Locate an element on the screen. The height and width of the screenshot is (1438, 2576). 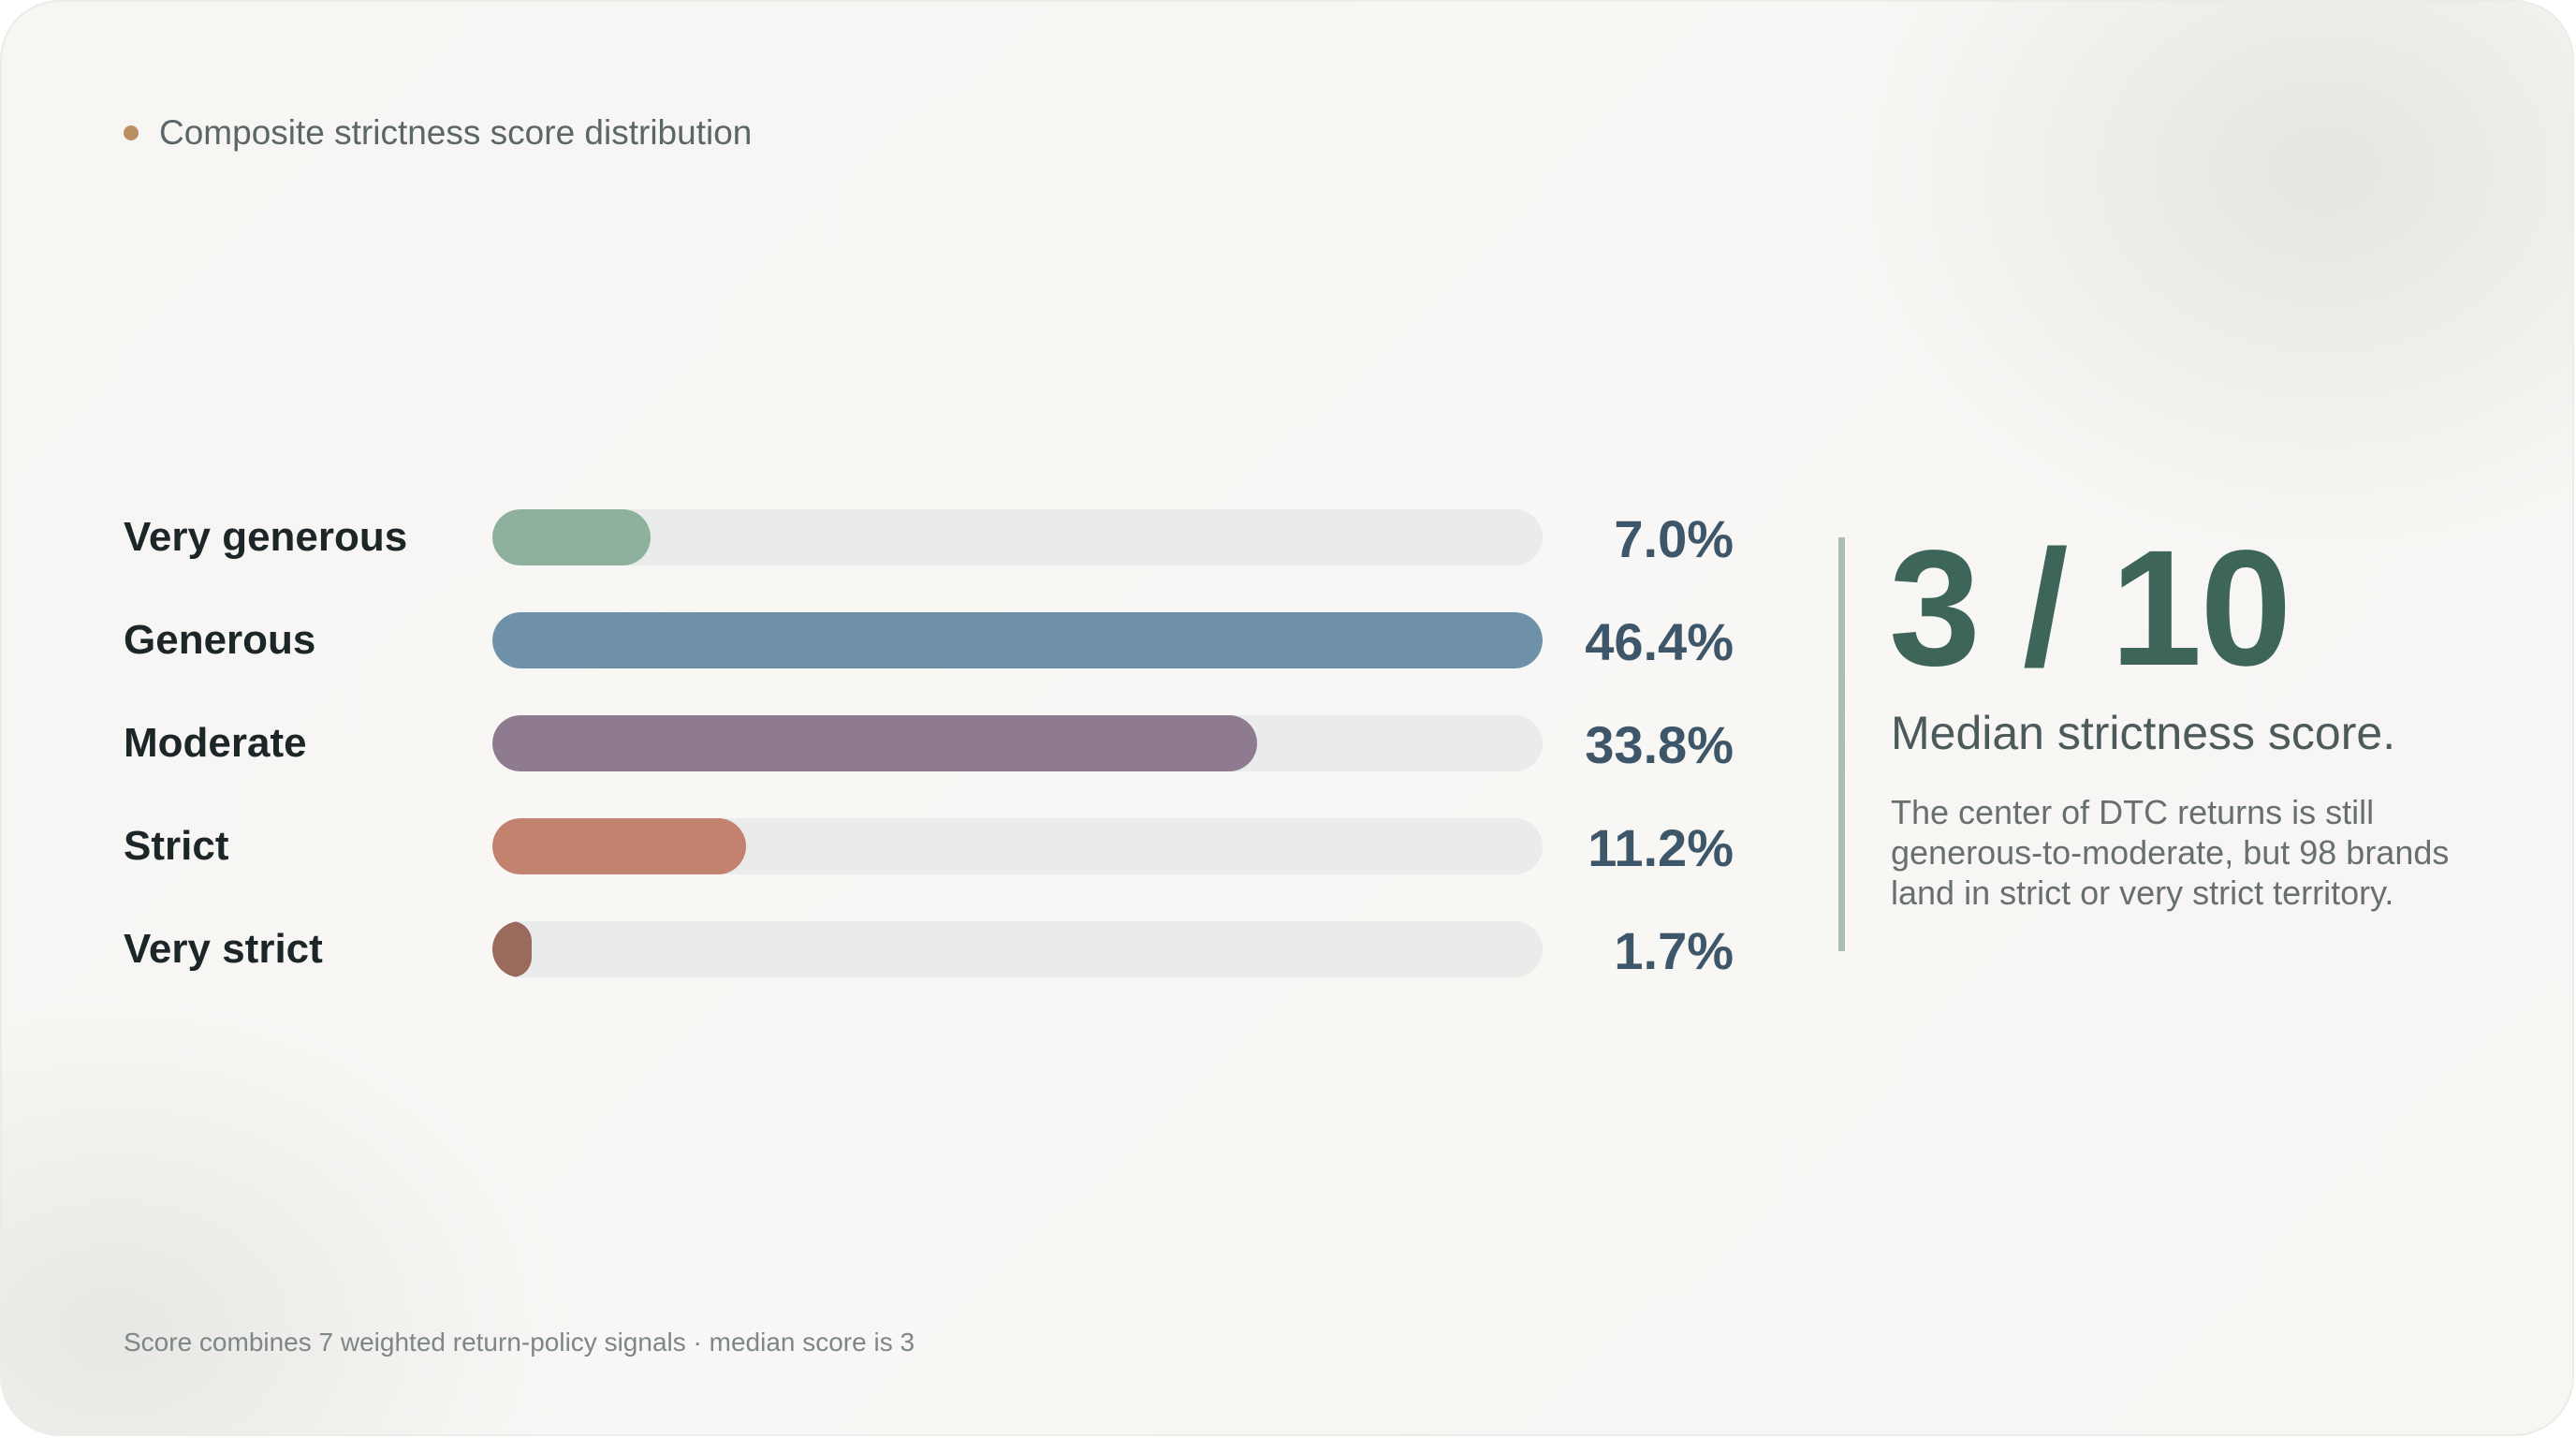
chart-title: Composite strictness score distribution is located at coordinates (456, 132).